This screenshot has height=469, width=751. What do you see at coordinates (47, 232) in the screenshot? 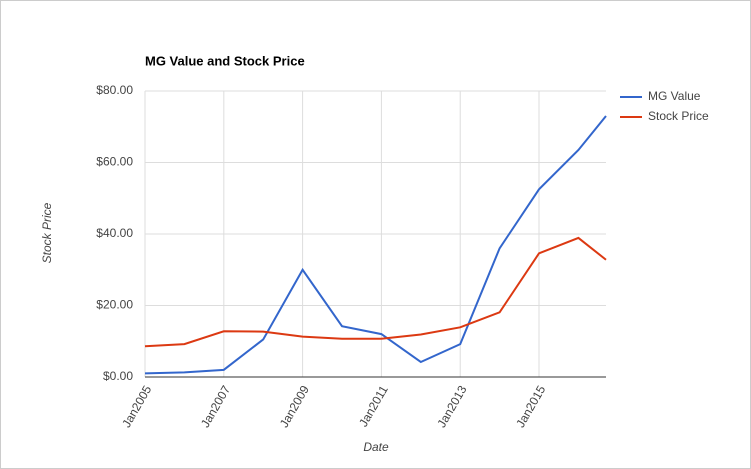
I see `y-axis-label: Stock Price` at bounding box center [47, 232].